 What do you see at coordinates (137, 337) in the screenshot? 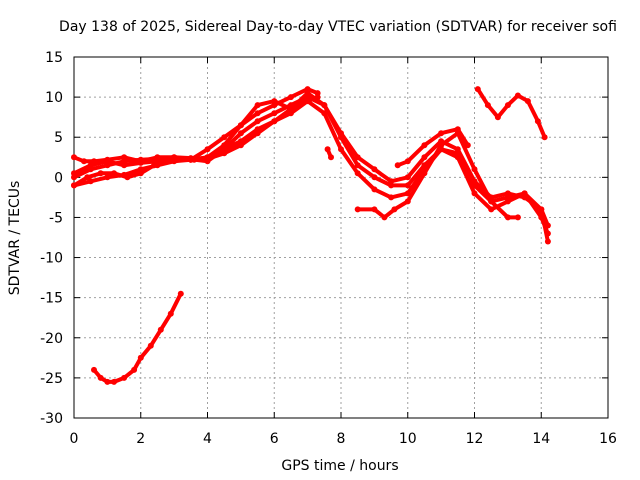
I see `series-line-low-track` at bounding box center [137, 337].